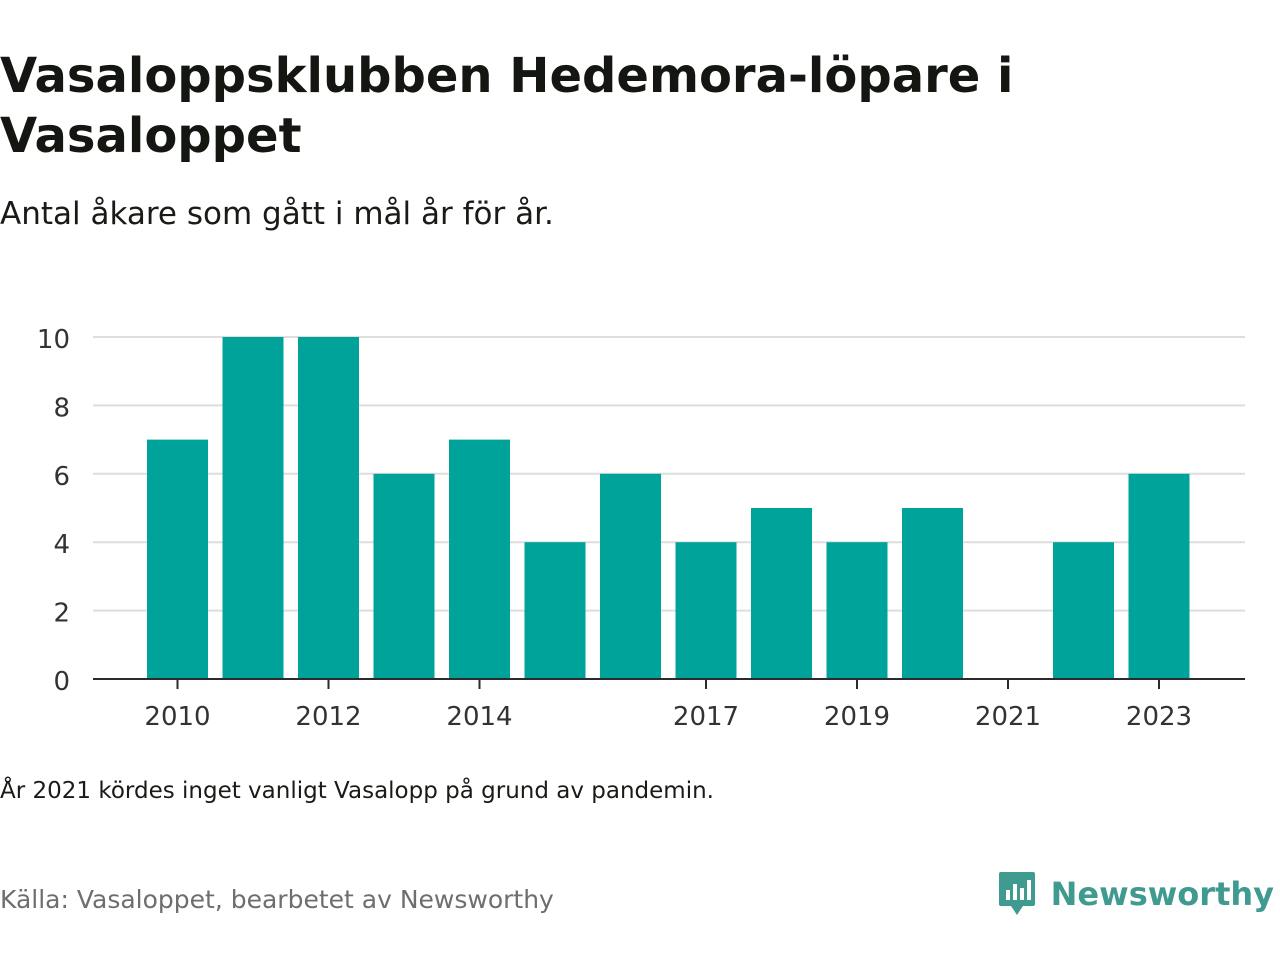 The width and height of the screenshot is (1280, 960). I want to click on y-axis-ticks: 0 2 4 6 8 10, so click(53, 511).